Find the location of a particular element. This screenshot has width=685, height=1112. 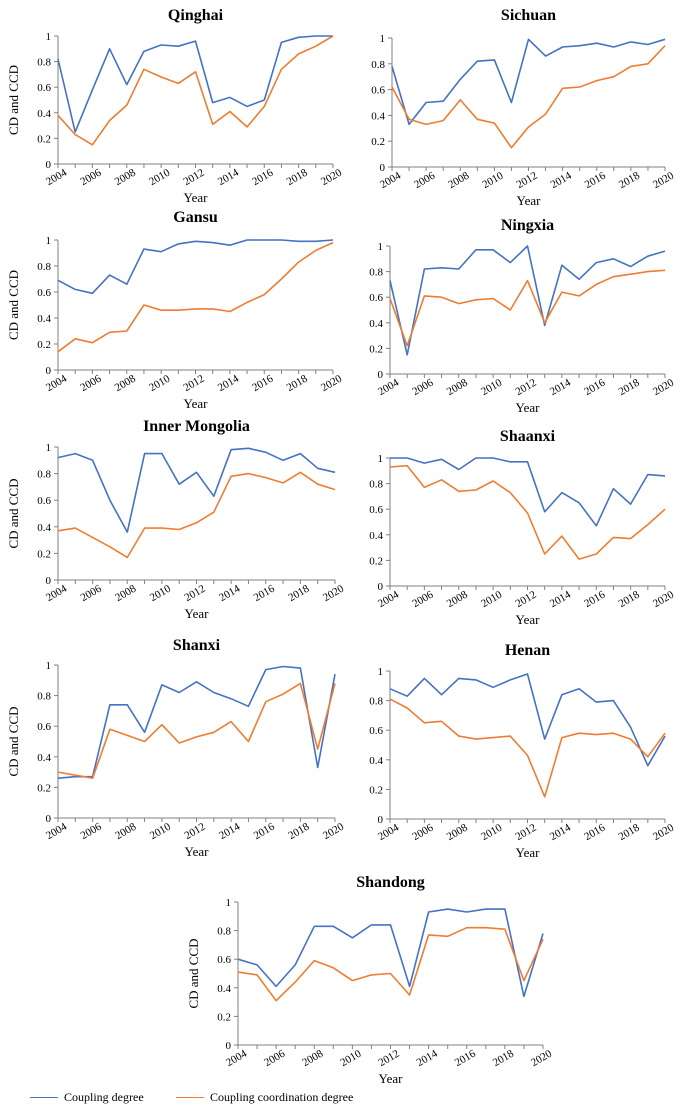

legend-coordination-label: Coupling coordination degree is located at coordinates (282, 1096).